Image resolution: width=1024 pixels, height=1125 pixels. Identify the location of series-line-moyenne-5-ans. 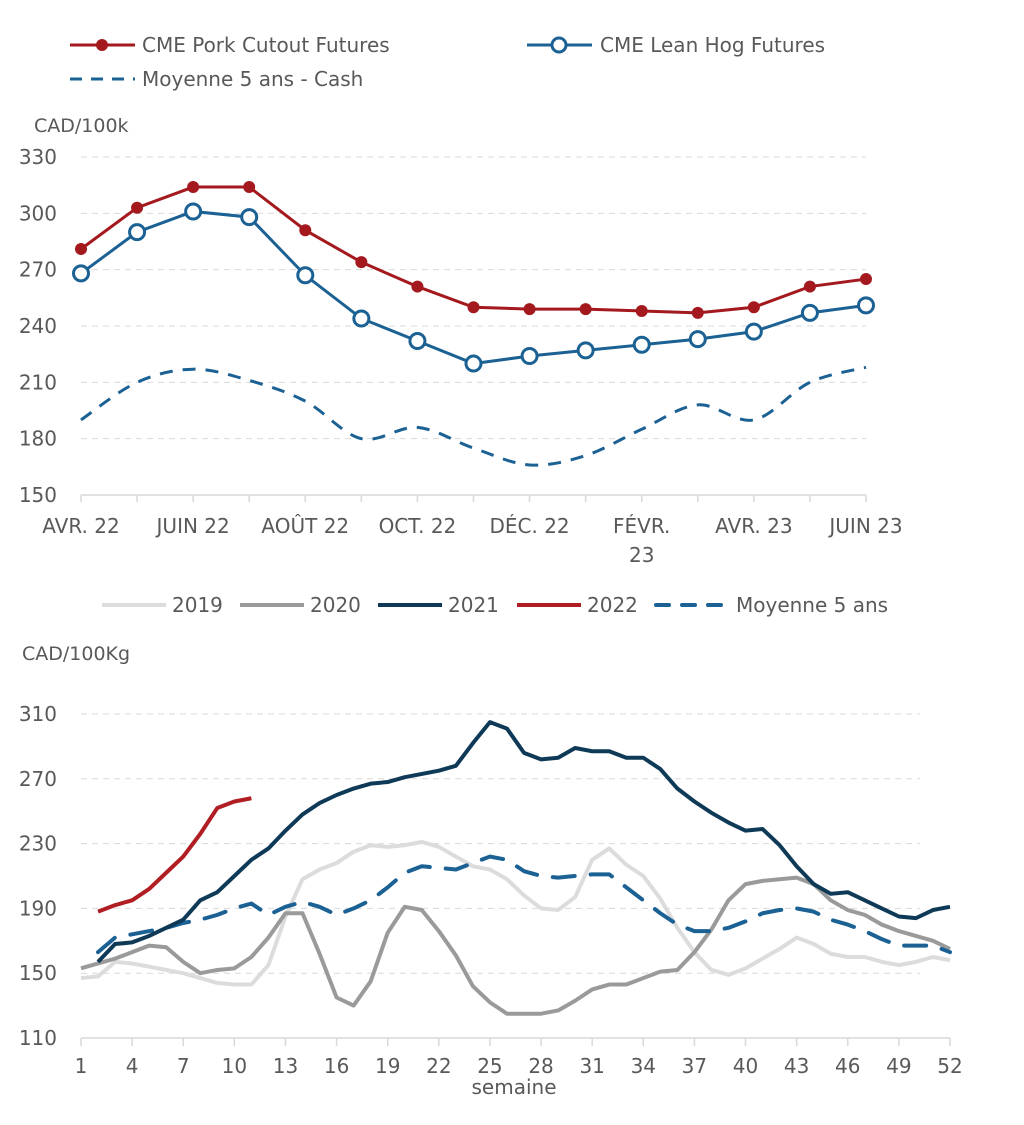
(524, 904).